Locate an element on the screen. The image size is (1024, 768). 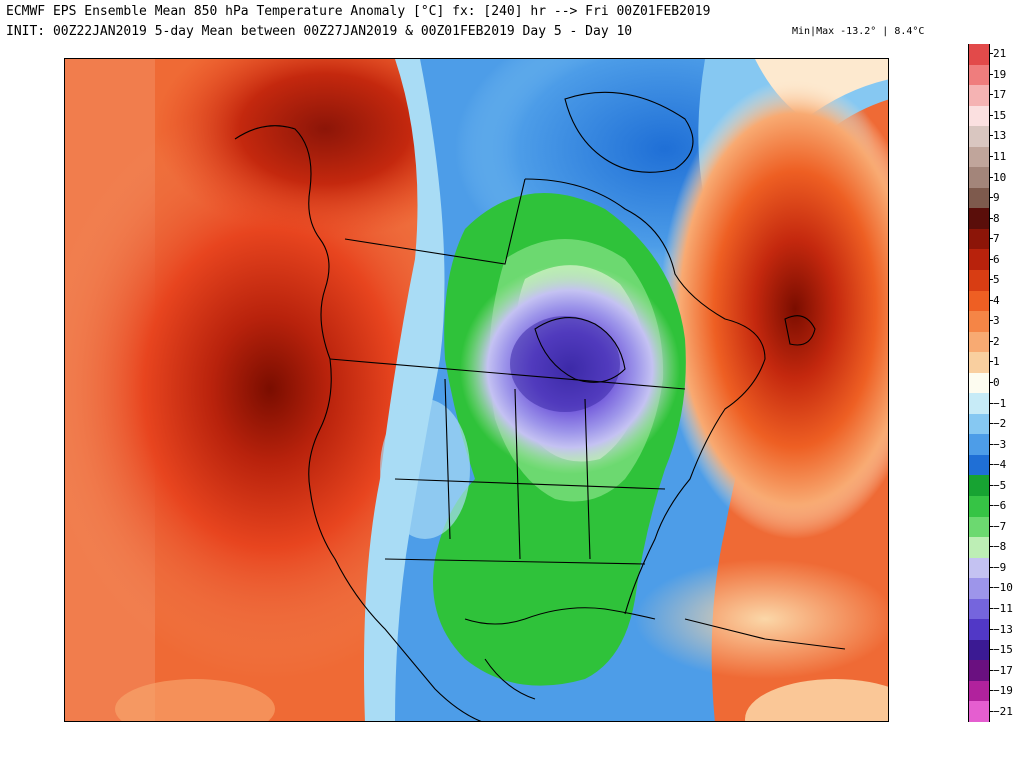
legend-tick-label: −13 is located at coordinates (1001, 629).